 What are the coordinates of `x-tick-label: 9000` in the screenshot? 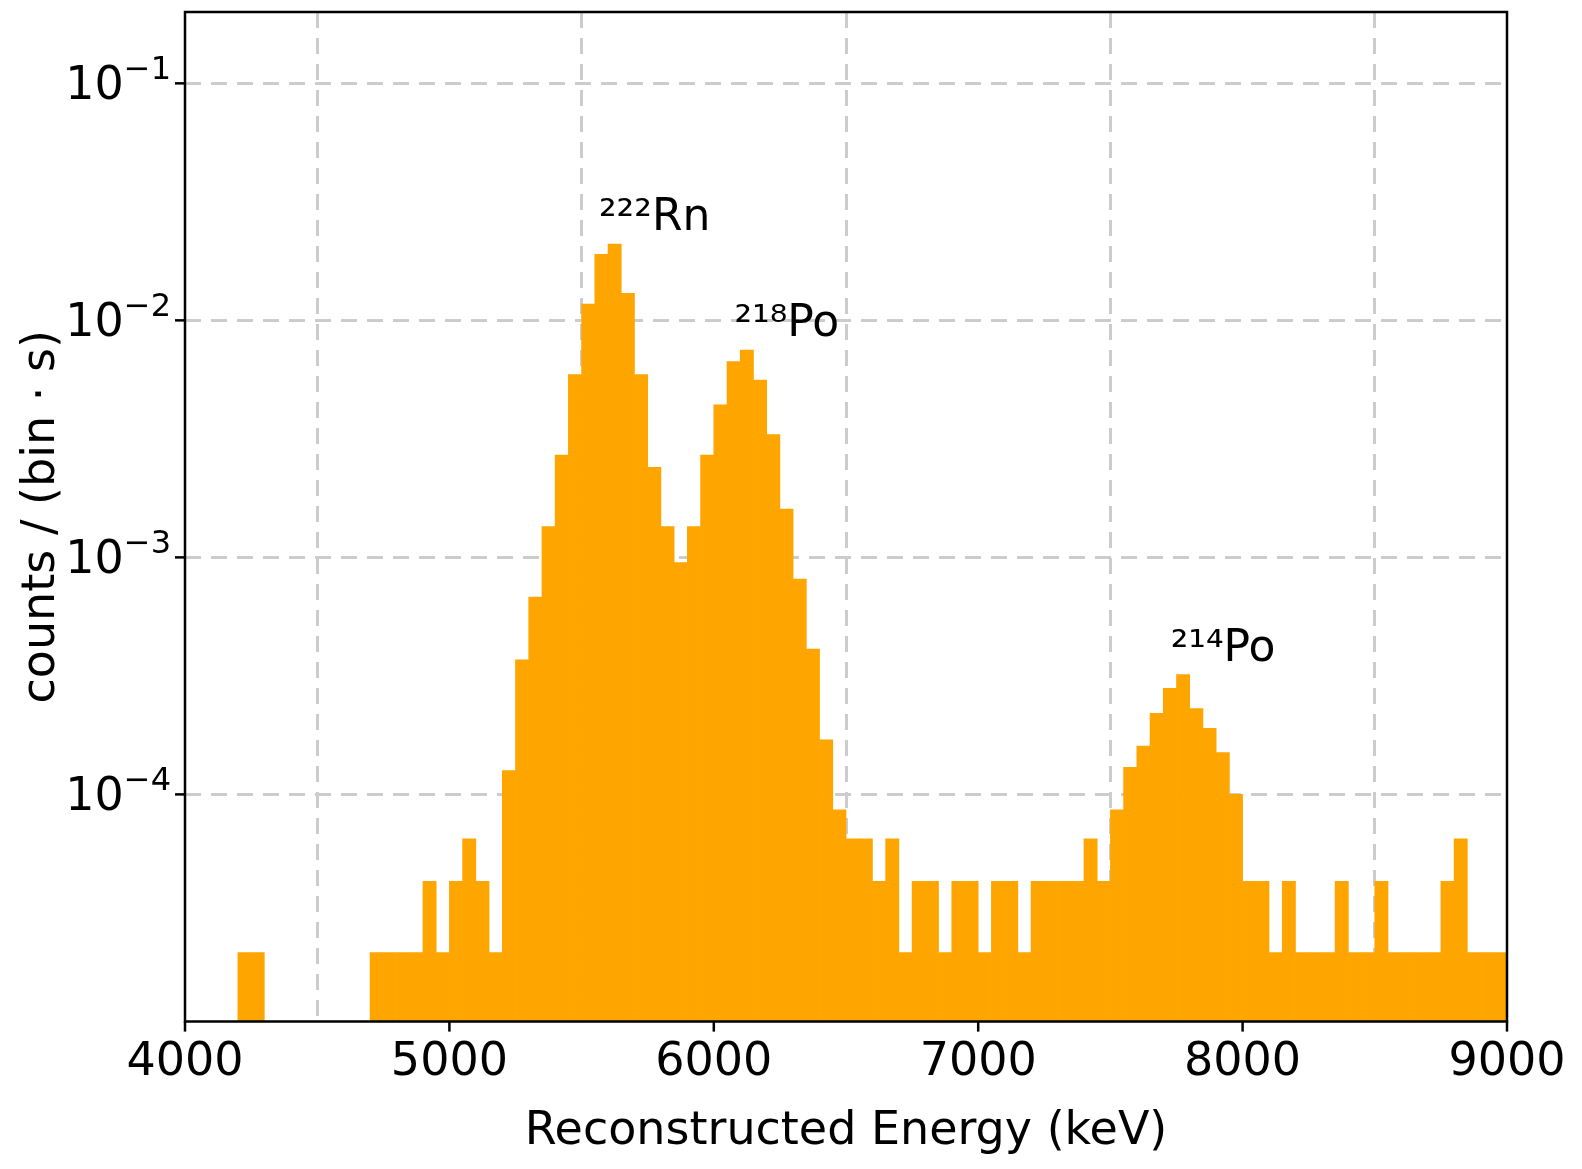 It's located at (1507, 1059).